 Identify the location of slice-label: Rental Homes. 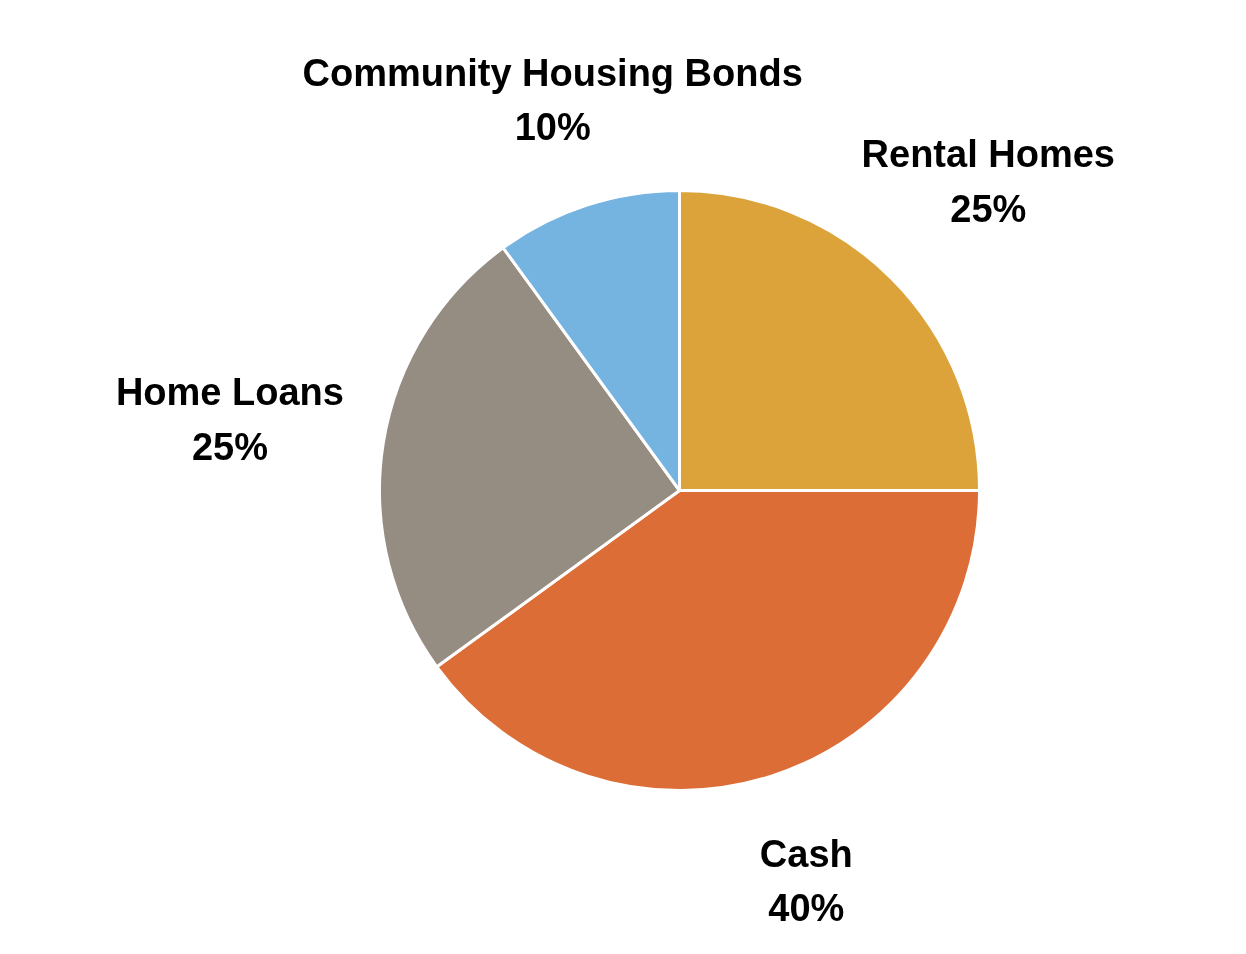
(988, 154).